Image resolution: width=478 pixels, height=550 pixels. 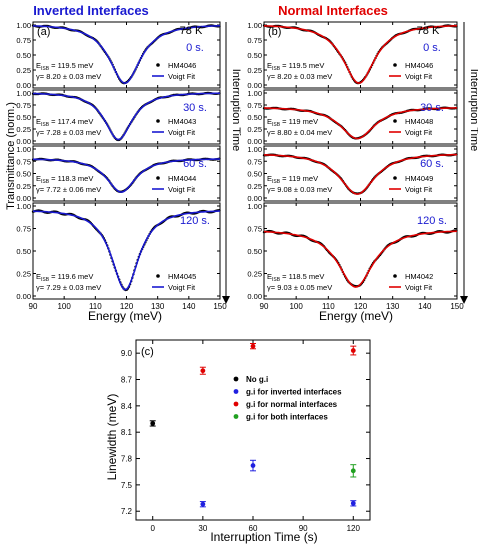 I want to click on x-tick-label: 130, so click(x=393, y=306).